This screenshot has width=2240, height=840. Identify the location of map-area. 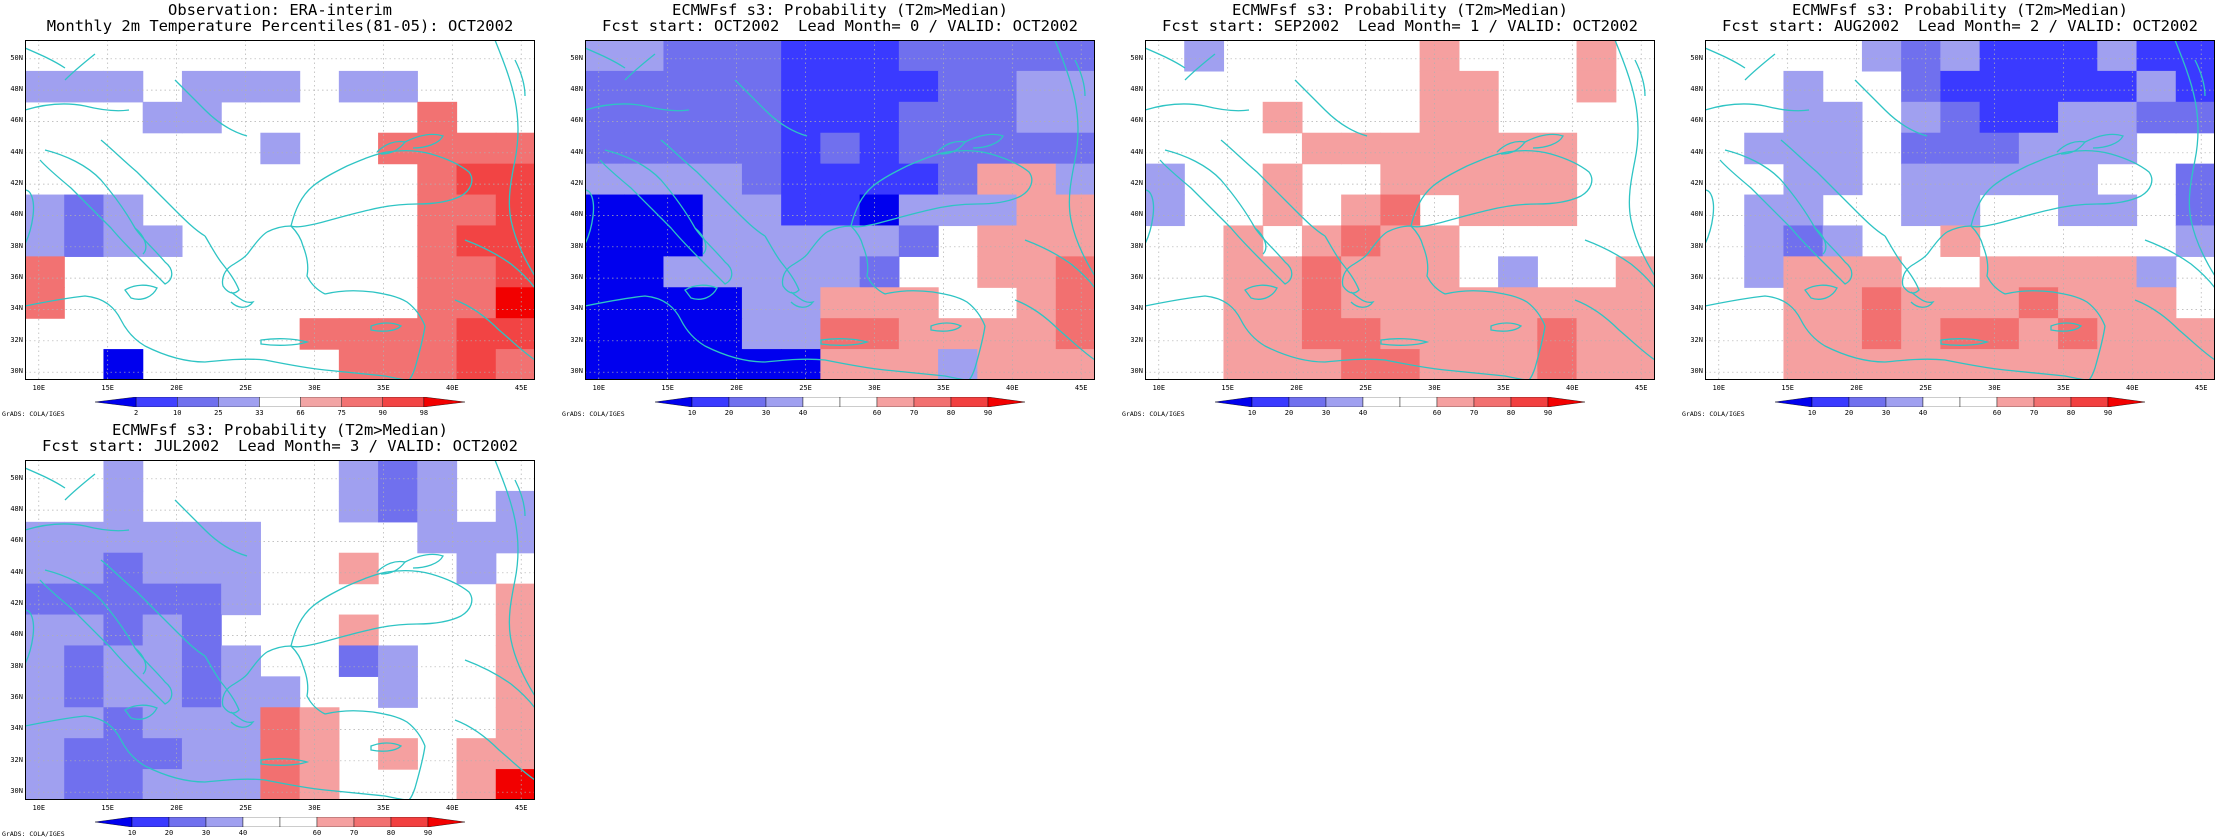
(840, 210).